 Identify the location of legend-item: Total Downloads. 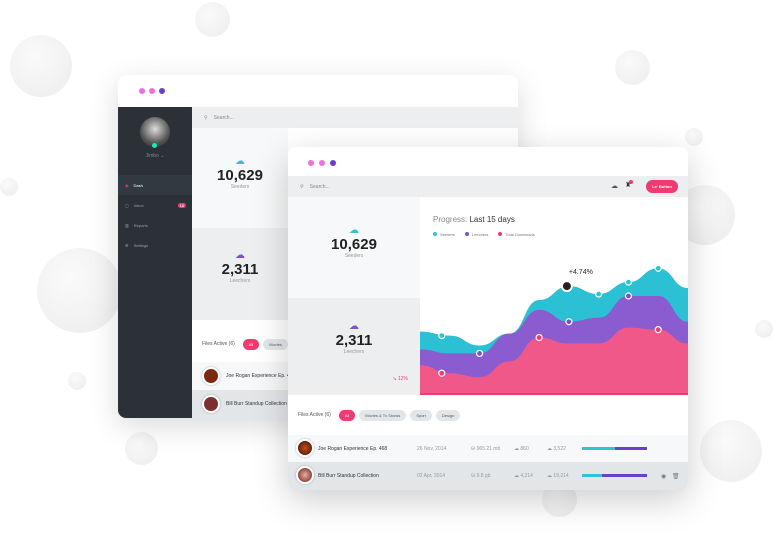
(516, 234).